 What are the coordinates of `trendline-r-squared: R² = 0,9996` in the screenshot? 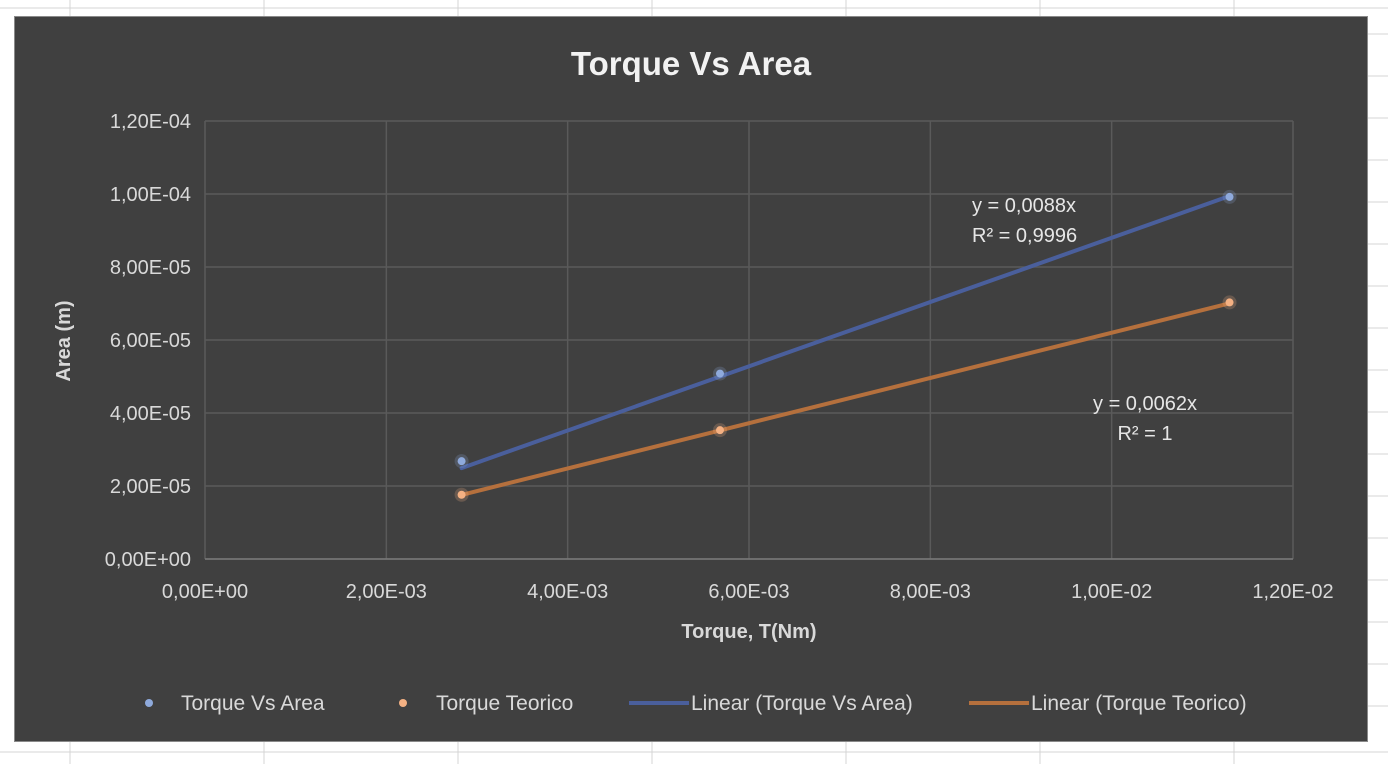 It's located at (1024, 236).